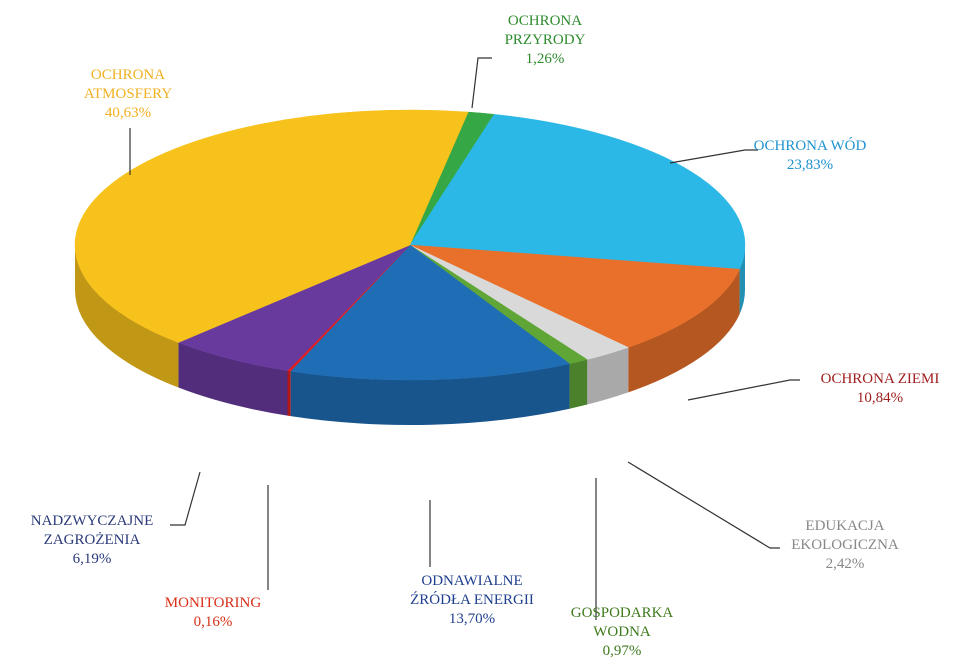  Describe the element at coordinates (845, 535) in the screenshot. I see `category-name: EDUKACJA EKOLOGICZNA` at that location.